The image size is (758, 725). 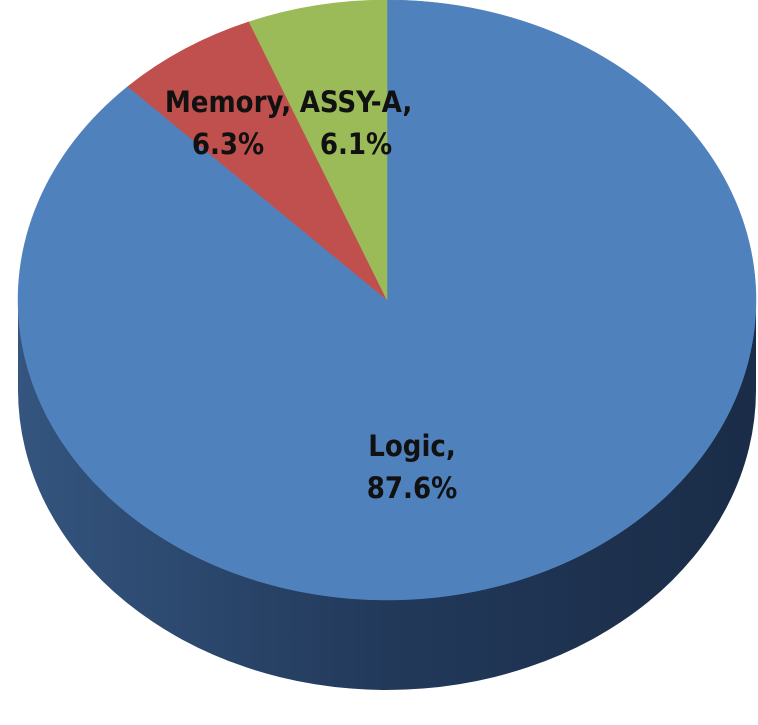 What do you see at coordinates (412, 446) in the screenshot?
I see `slice-label-logic: Logic,` at bounding box center [412, 446].